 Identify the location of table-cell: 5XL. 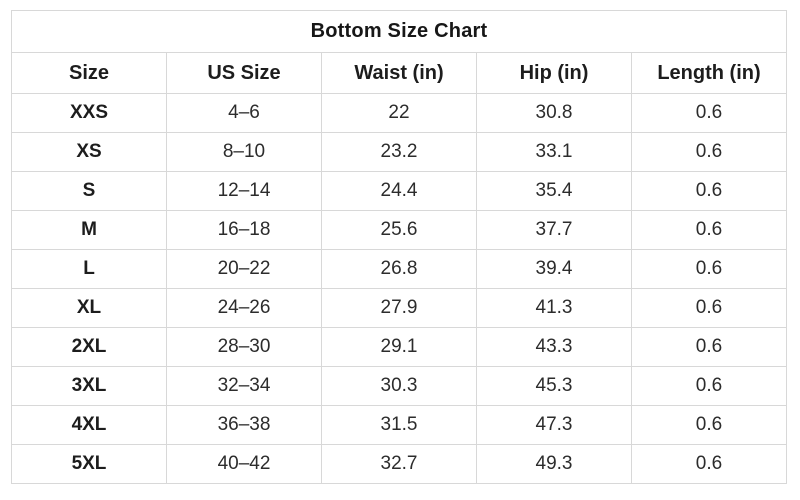
(89, 464).